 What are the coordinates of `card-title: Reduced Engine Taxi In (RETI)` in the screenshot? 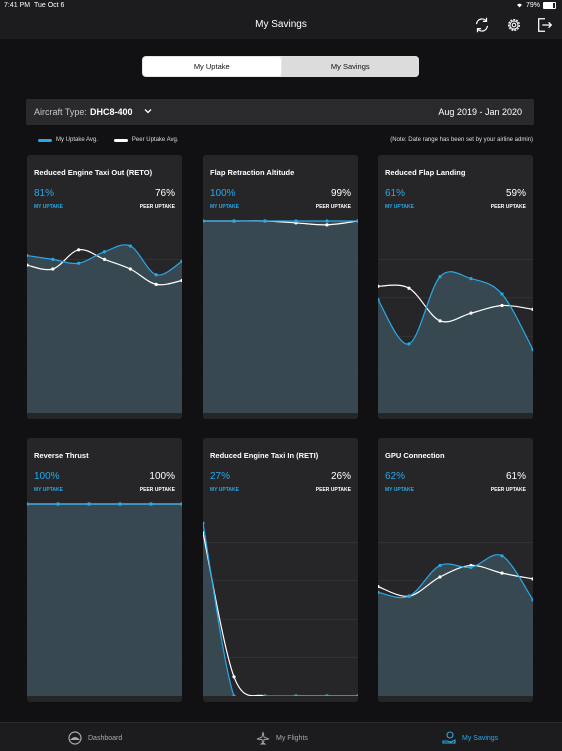 It's located at (264, 455).